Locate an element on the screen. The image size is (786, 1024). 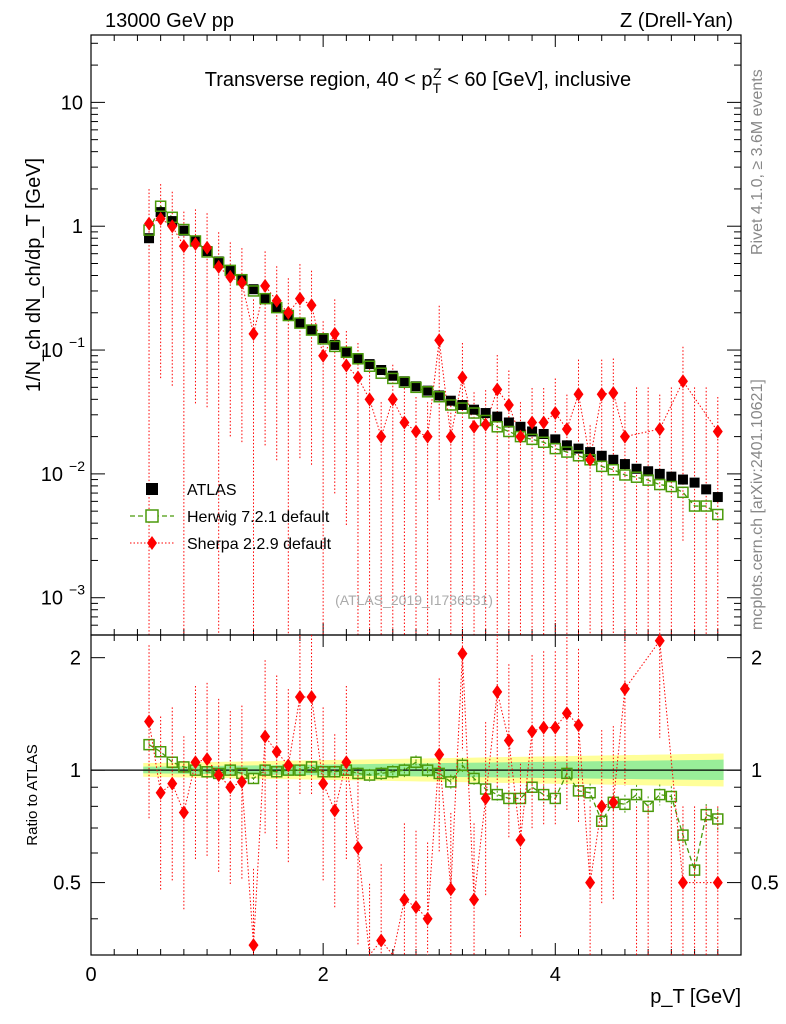
legend-label: Sherpa 2.2.9 default is located at coordinates (259, 544).